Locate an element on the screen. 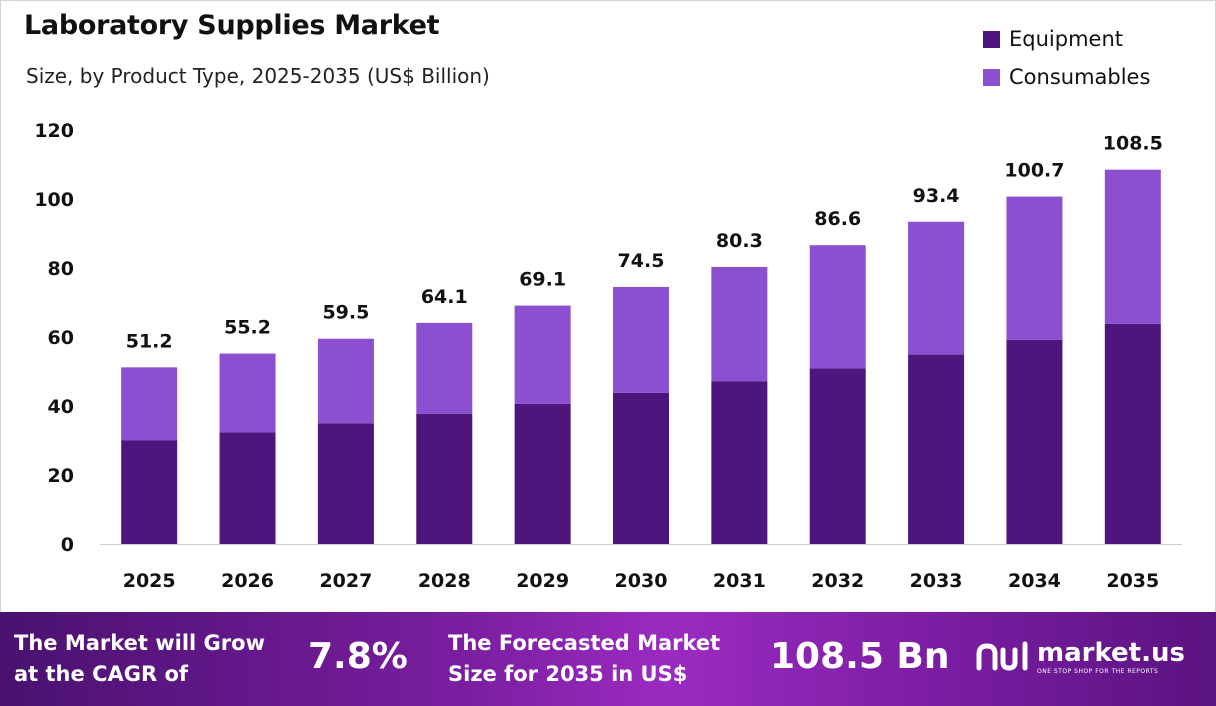 This screenshot has width=1216, height=706. data-label-2029: 69.1 is located at coordinates (542, 280).